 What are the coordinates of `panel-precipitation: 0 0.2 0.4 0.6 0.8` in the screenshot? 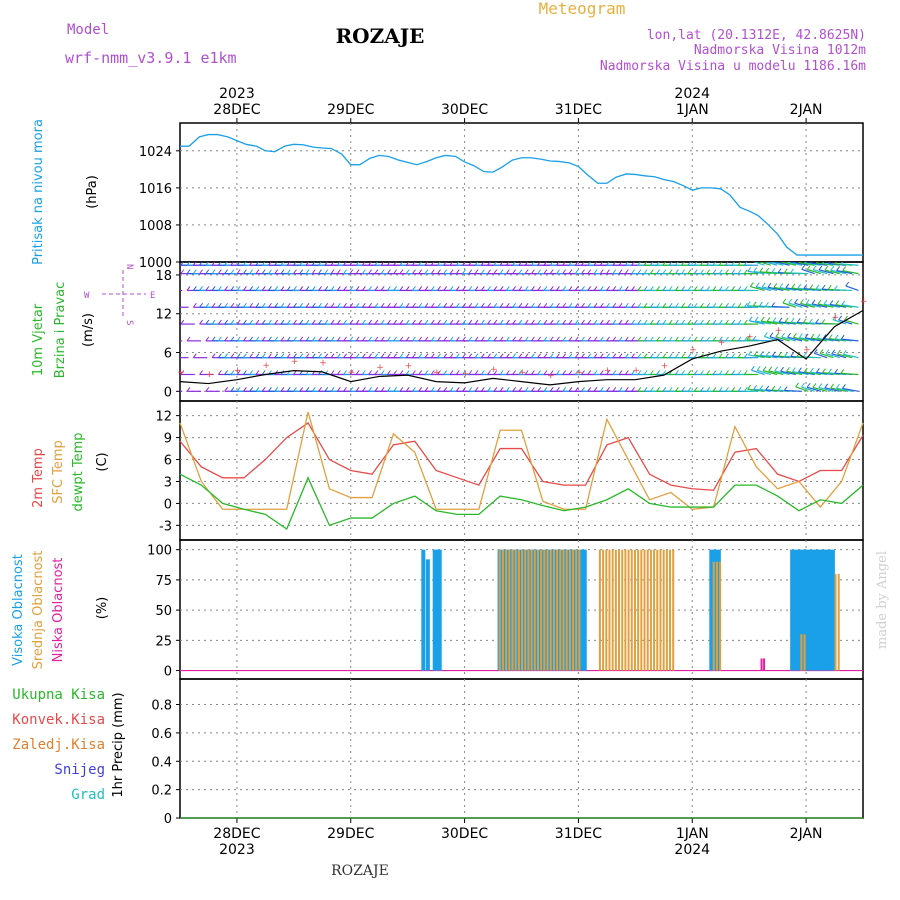 It's located at (507, 752).